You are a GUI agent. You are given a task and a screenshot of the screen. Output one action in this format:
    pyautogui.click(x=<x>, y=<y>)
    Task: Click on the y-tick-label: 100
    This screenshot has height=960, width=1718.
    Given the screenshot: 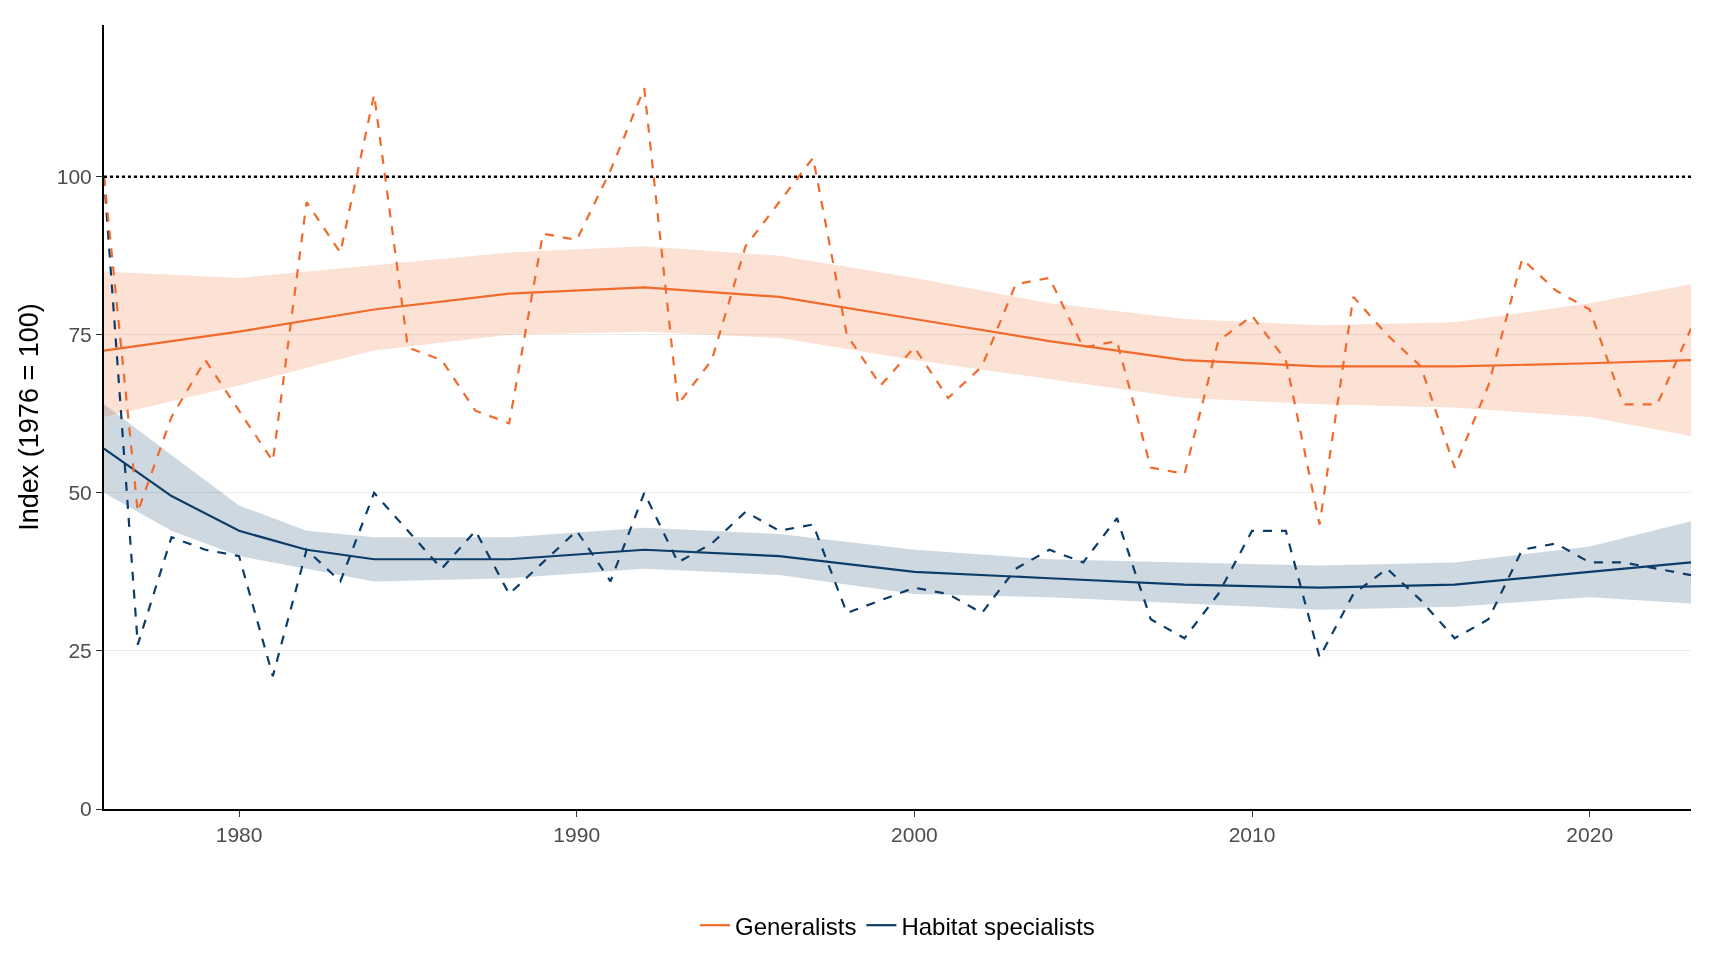 What is the action you would take?
    pyautogui.click(x=74, y=177)
    